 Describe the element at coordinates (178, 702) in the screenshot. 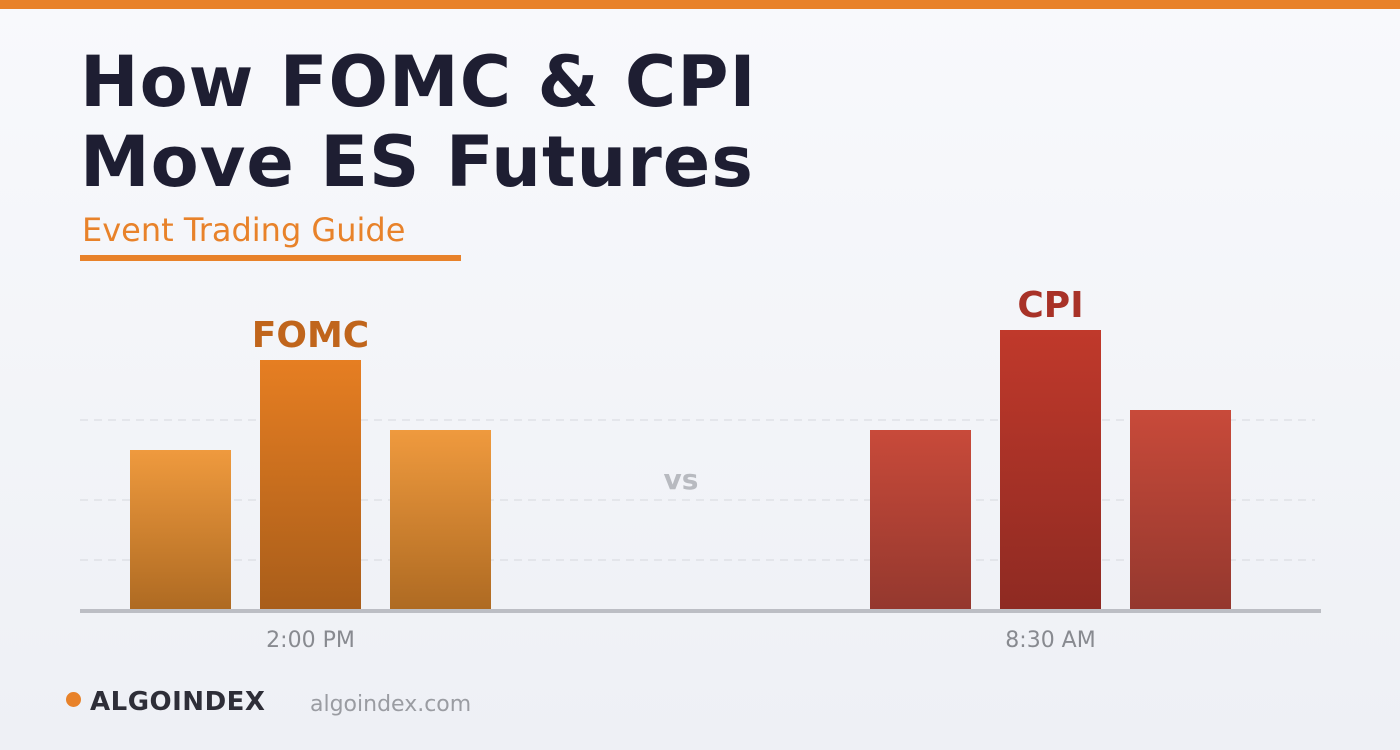

I see `footer-brand: ALGOINDEX` at that location.